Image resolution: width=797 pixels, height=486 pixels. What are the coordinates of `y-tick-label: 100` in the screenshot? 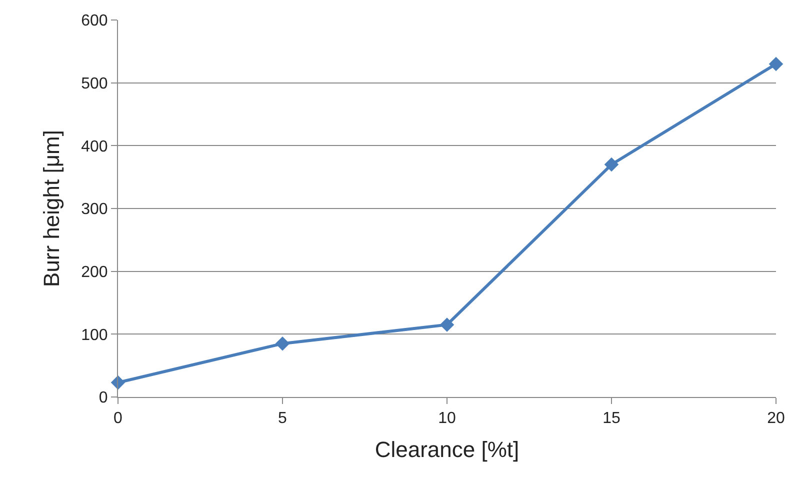 It's located at (94, 335).